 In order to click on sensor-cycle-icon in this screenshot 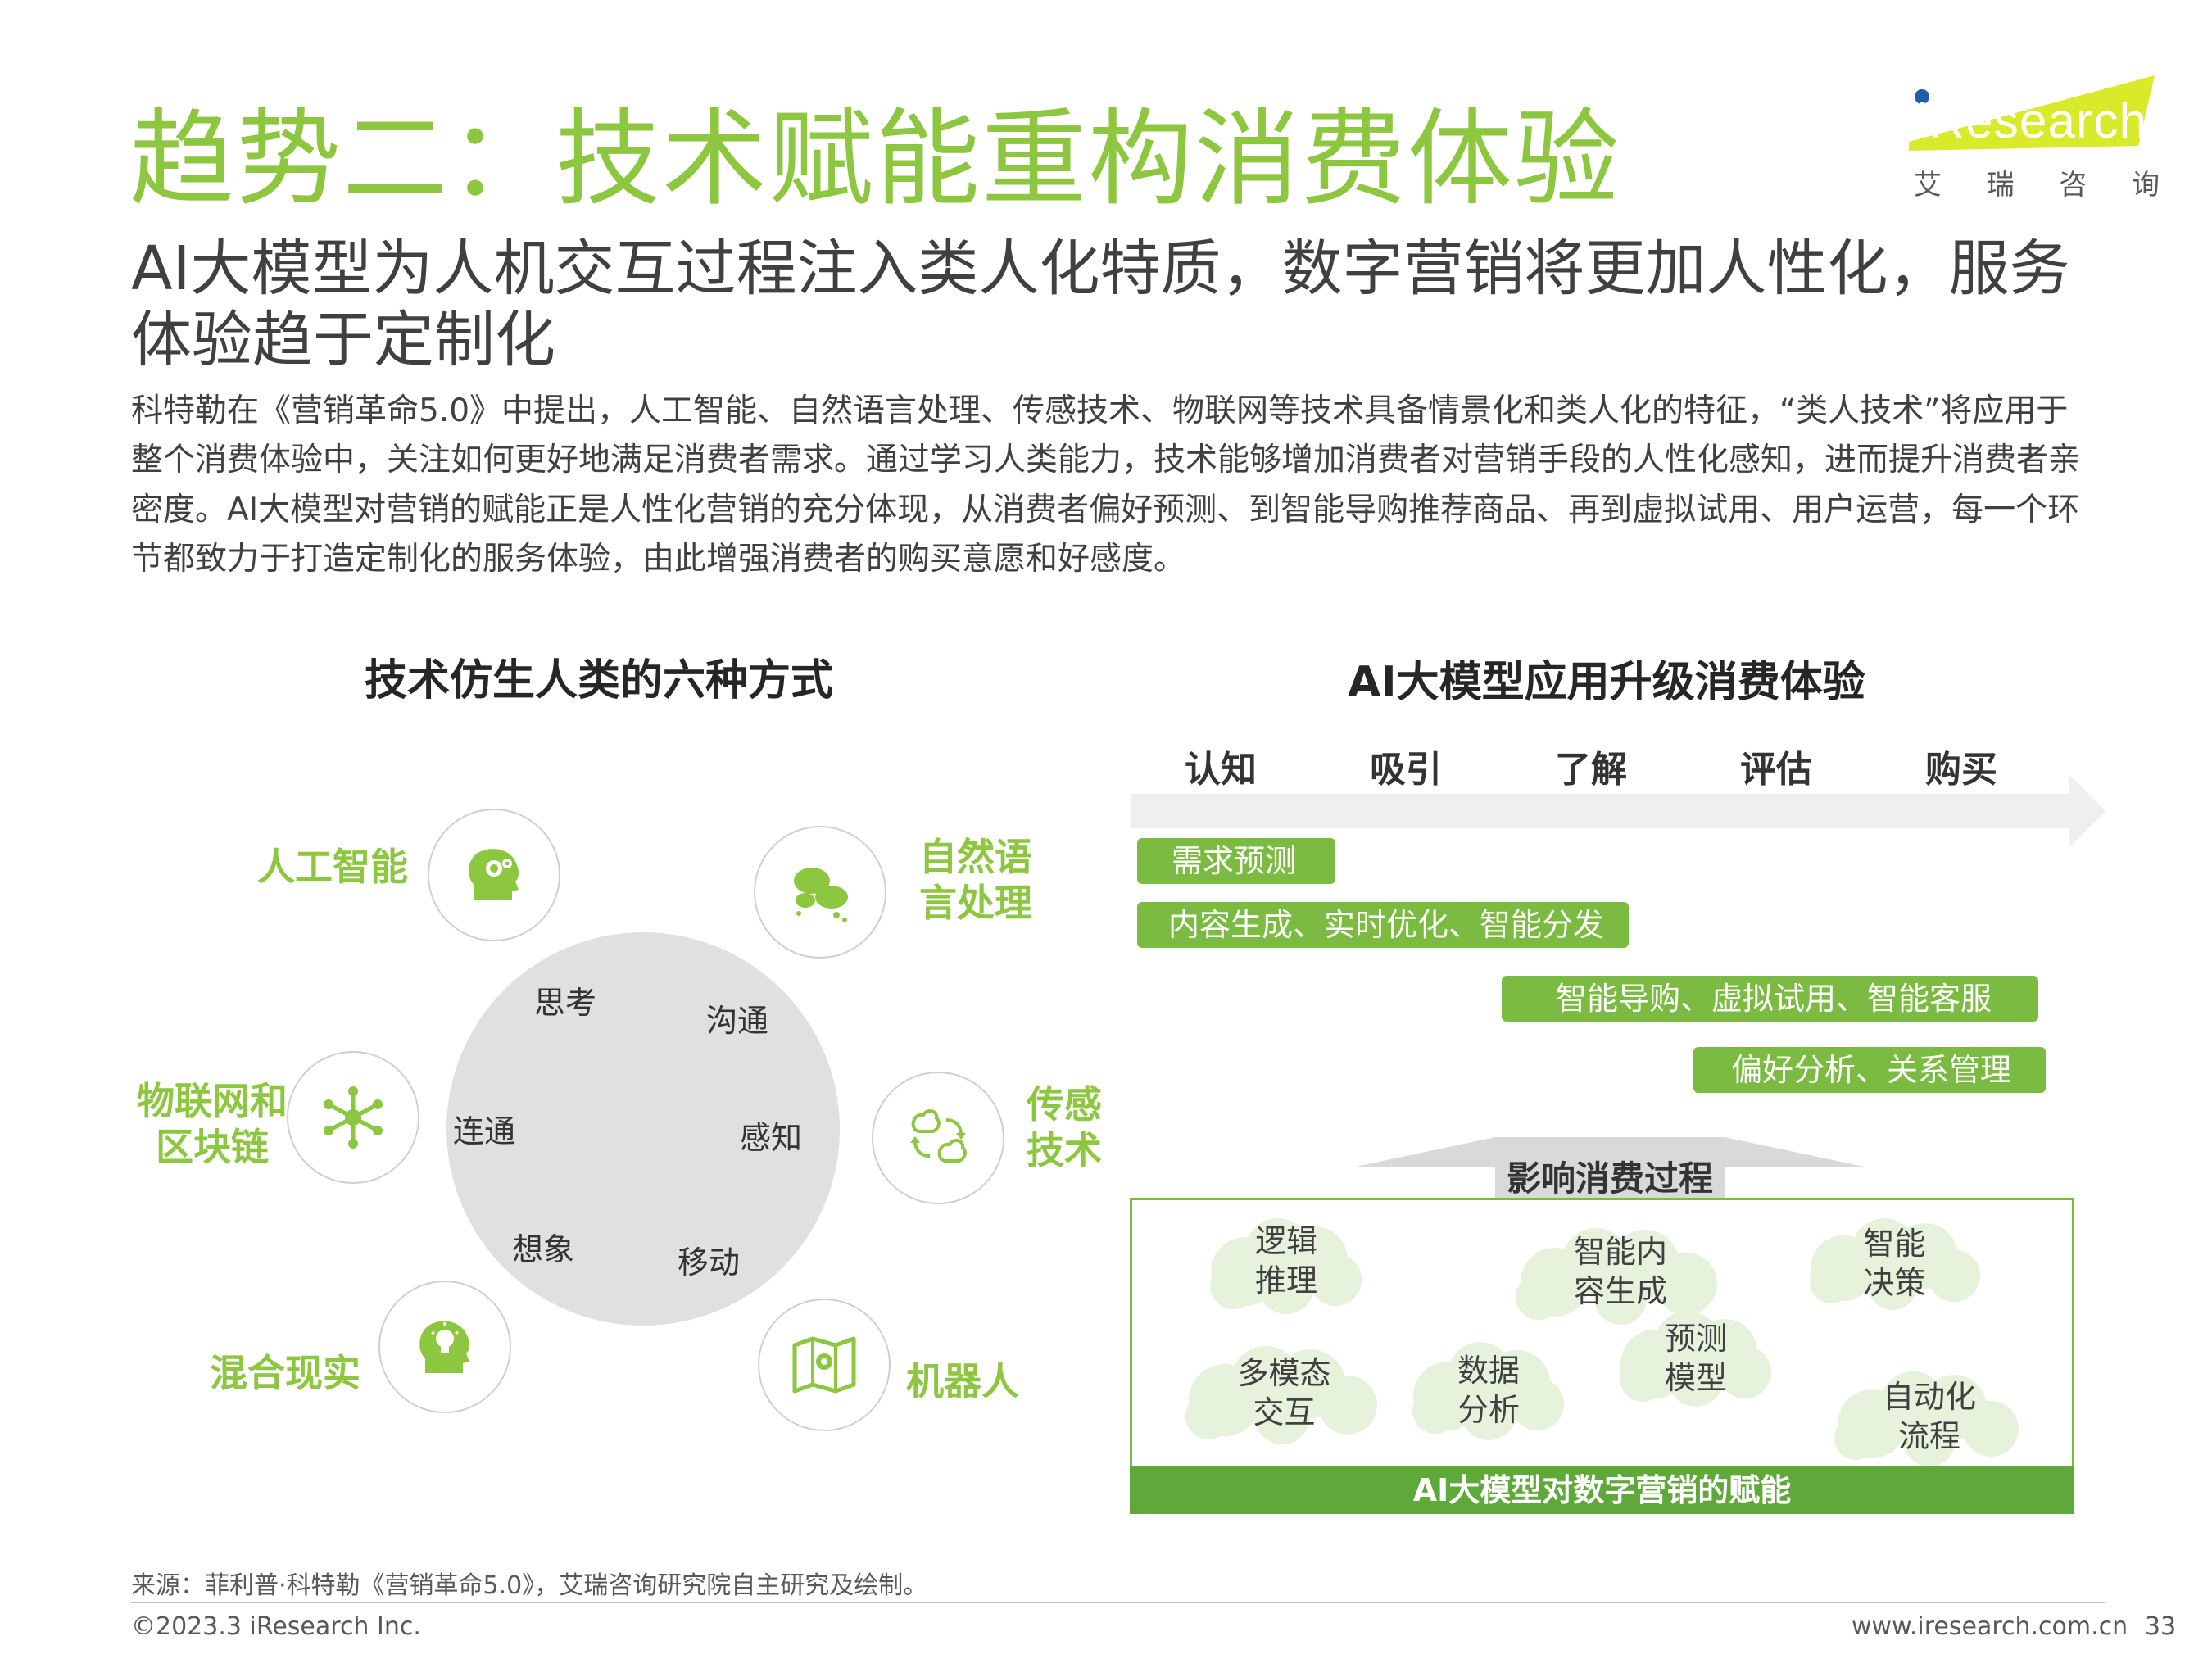, I will do `click(938, 1136)`.